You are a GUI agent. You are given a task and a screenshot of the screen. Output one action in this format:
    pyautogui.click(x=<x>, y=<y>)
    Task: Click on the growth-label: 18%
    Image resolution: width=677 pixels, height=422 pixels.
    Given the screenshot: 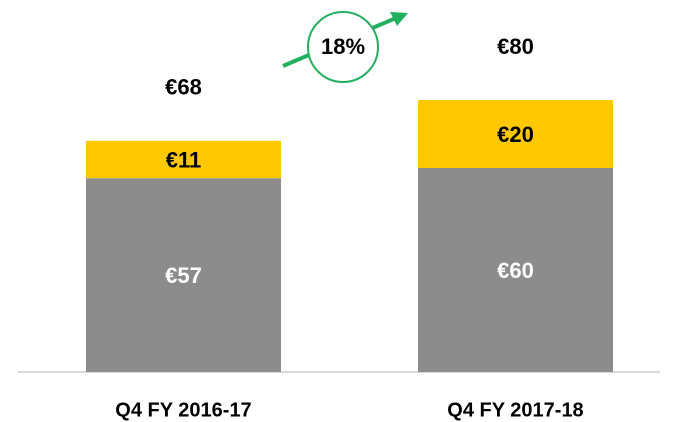 What is the action you would take?
    pyautogui.click(x=343, y=46)
    